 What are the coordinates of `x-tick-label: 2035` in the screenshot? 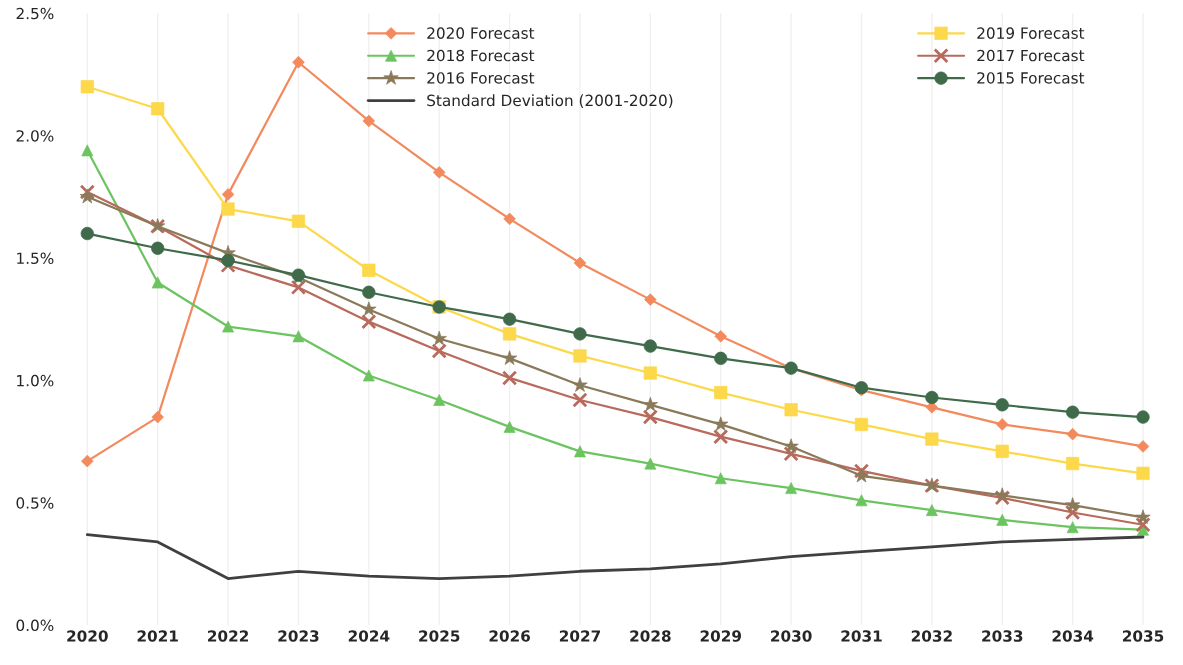 It's located at (1143, 636).